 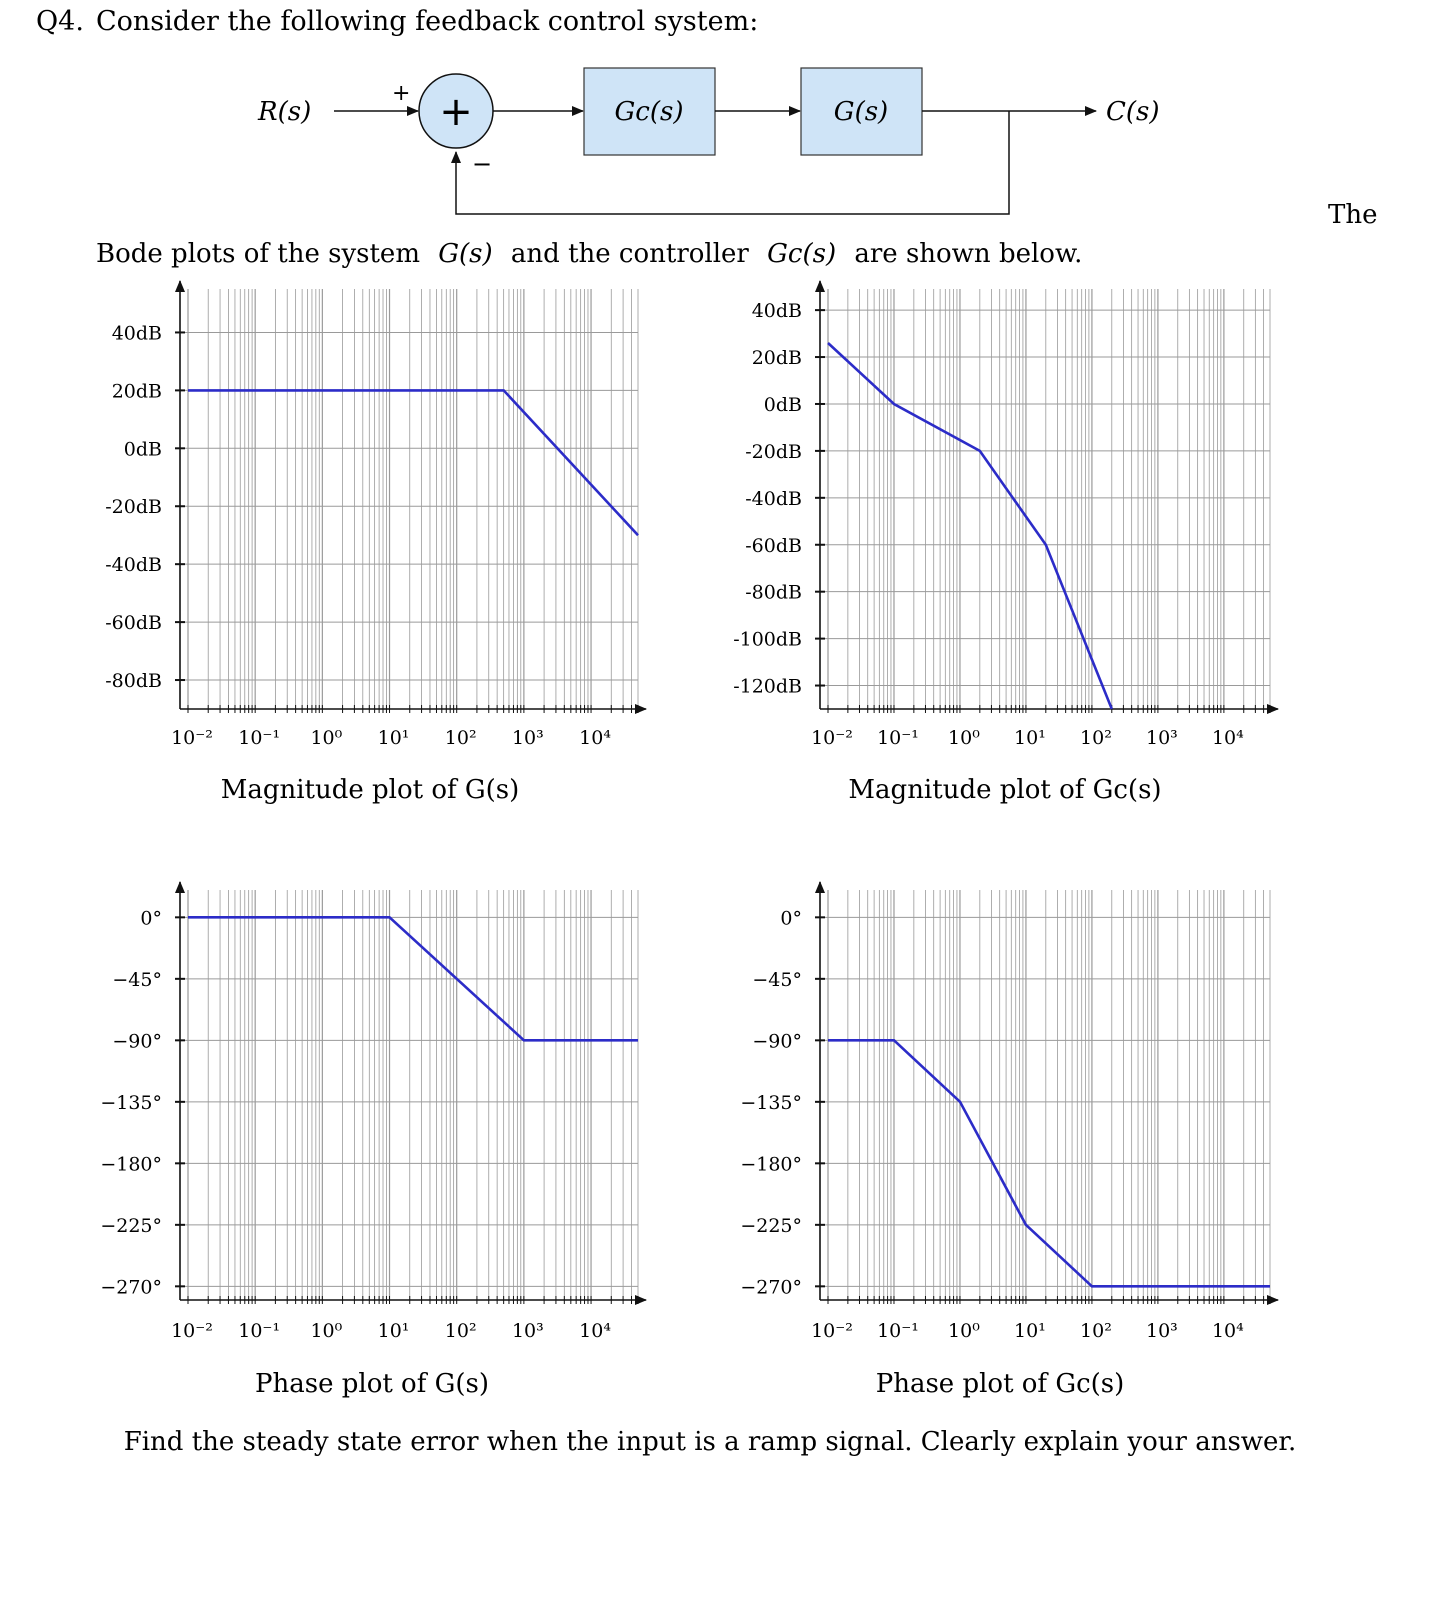 What do you see at coordinates (730, 163) in the screenshot?
I see `feedback-path` at bounding box center [730, 163].